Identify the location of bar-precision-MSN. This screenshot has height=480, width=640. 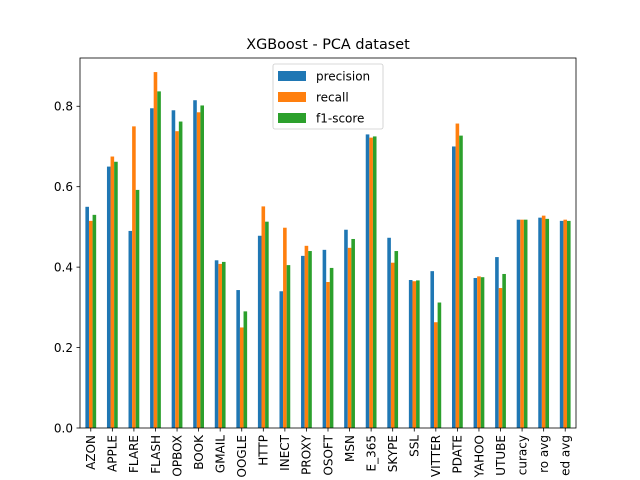
(346, 328).